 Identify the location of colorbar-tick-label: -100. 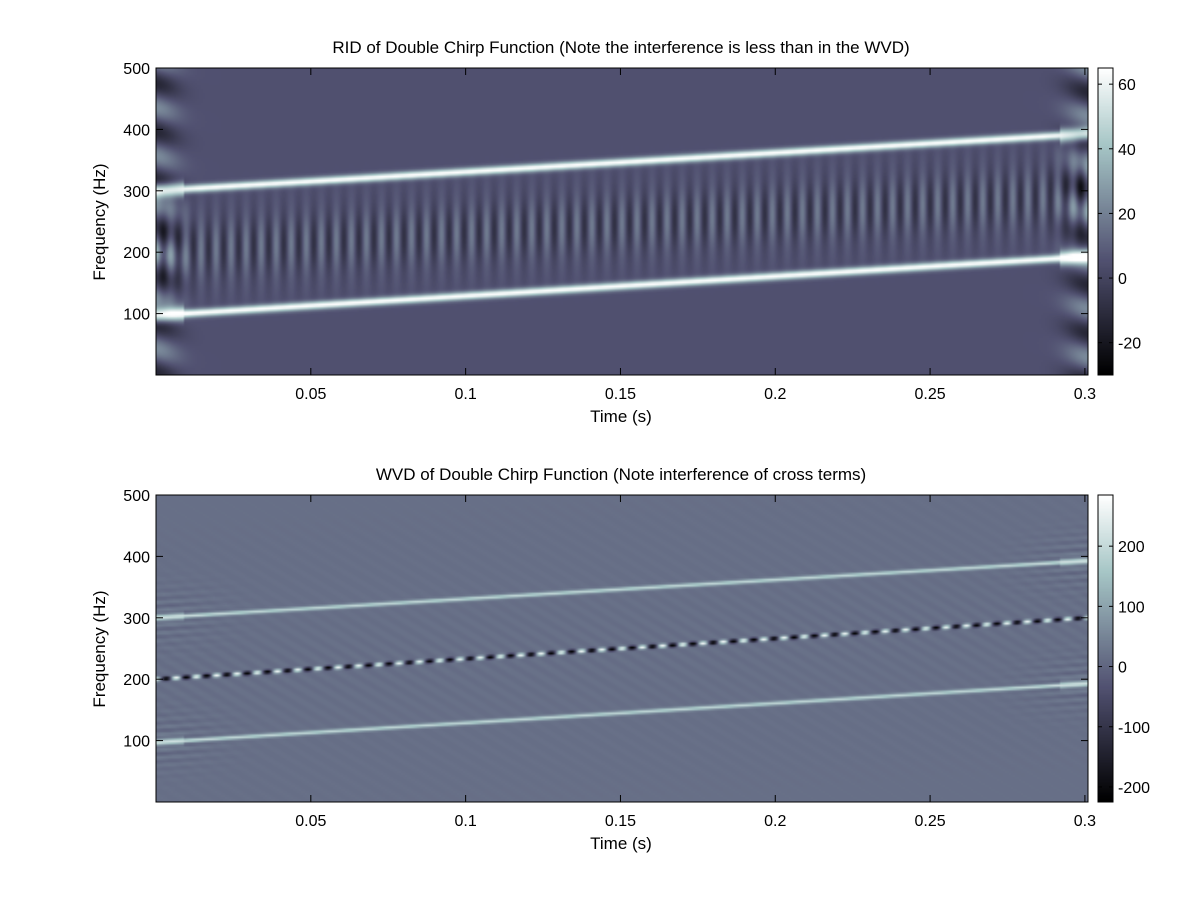
(1134, 728).